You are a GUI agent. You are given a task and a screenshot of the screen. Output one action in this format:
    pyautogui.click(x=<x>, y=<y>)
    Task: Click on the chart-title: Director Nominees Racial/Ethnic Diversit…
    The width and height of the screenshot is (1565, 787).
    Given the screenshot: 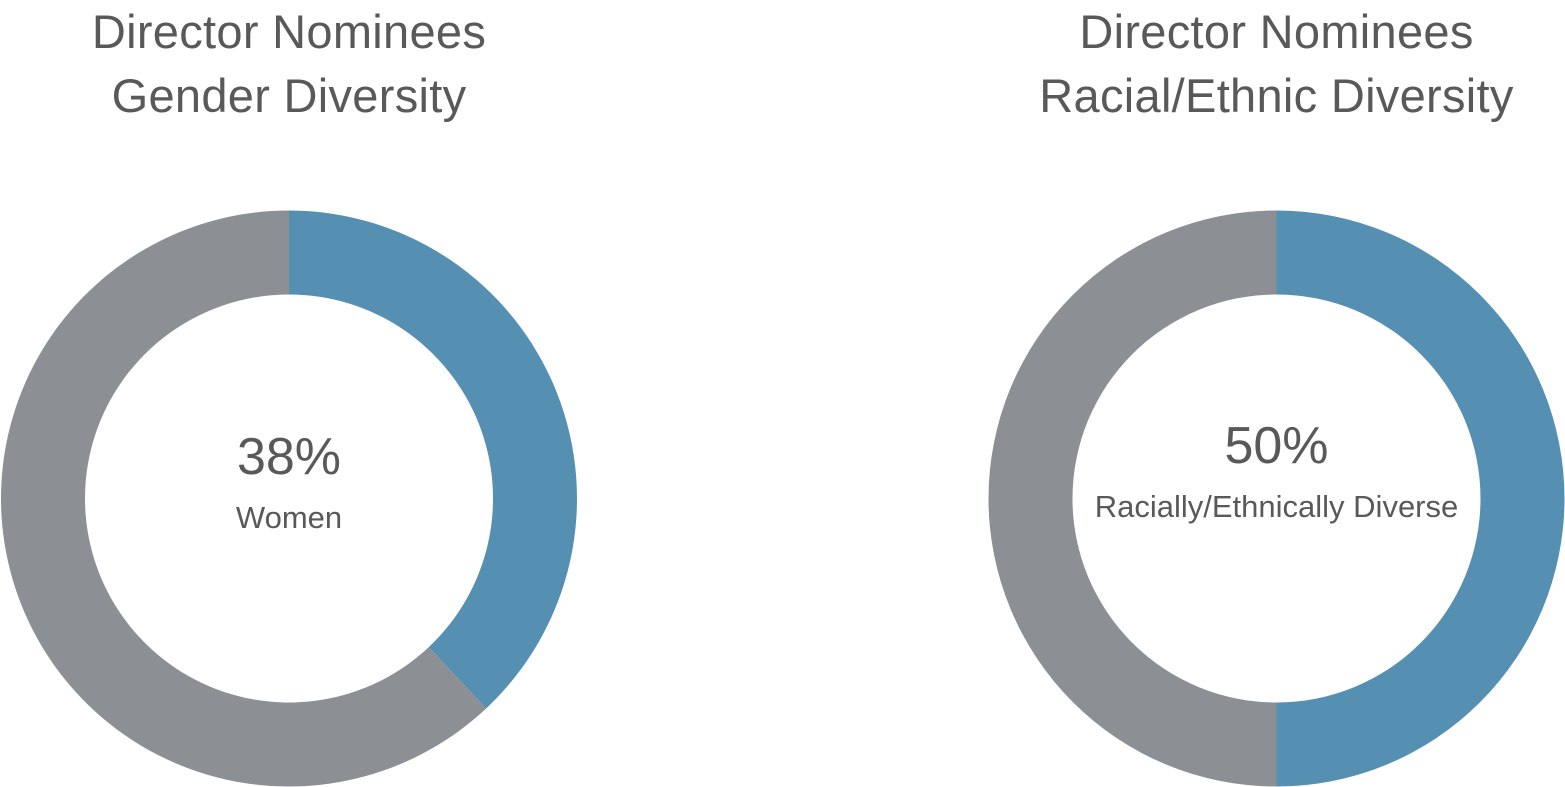 What is the action you would take?
    pyautogui.click(x=1276, y=64)
    